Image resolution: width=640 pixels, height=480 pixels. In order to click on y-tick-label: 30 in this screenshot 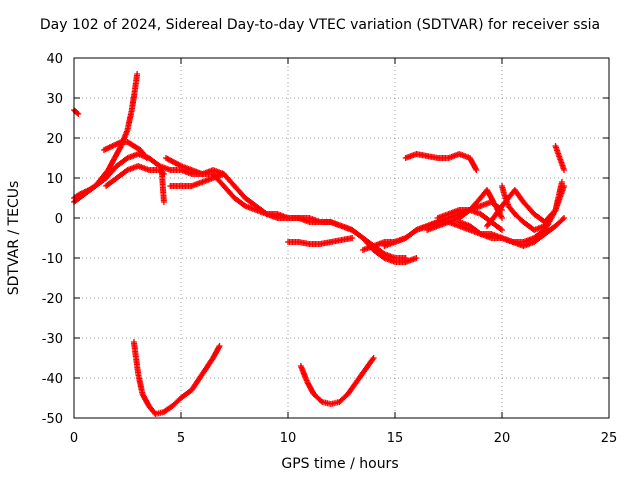, I will do `click(54, 99)`.